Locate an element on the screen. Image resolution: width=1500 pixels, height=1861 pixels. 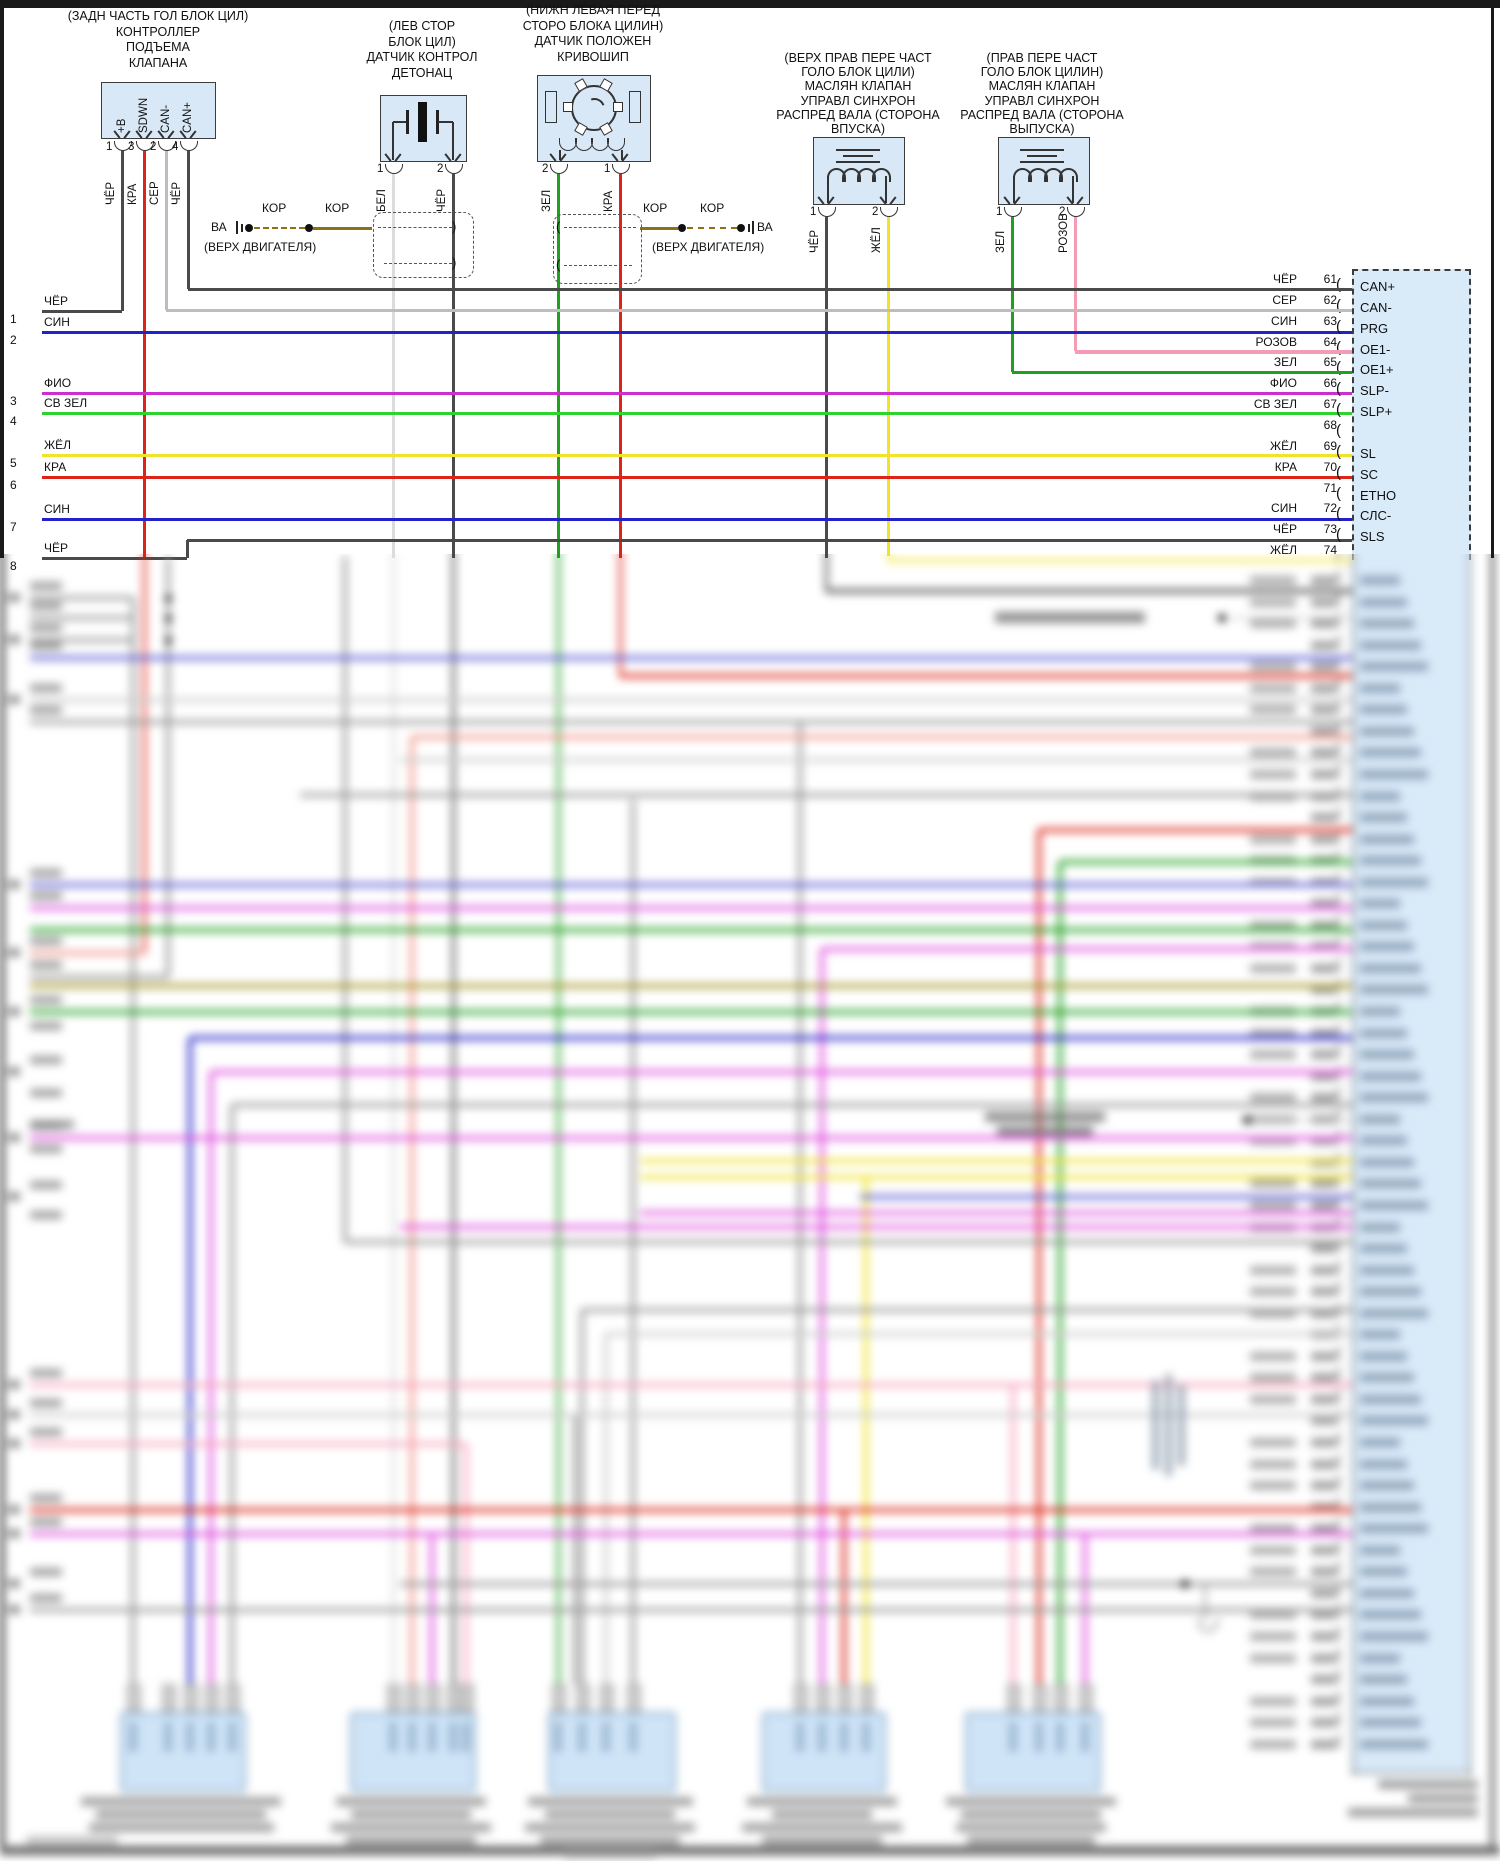
page-row-number: 6 is located at coordinates (13, 485).